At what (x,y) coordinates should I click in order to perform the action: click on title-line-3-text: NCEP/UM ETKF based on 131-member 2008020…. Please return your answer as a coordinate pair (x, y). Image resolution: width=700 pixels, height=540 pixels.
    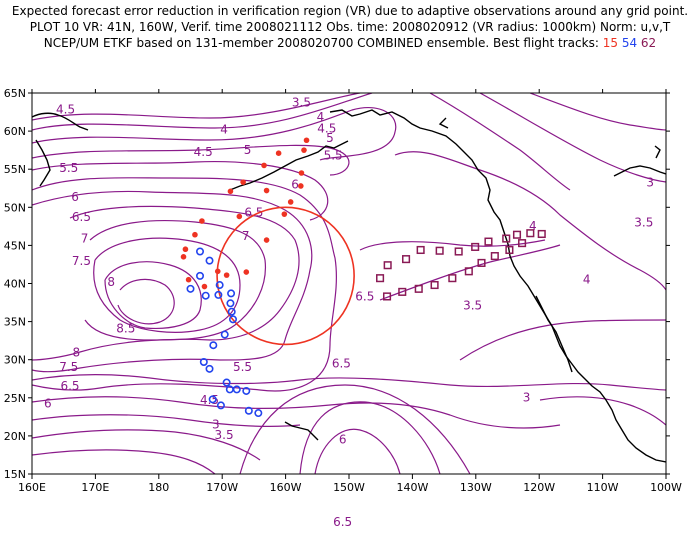
    Looking at the image, I should click on (321, 43).